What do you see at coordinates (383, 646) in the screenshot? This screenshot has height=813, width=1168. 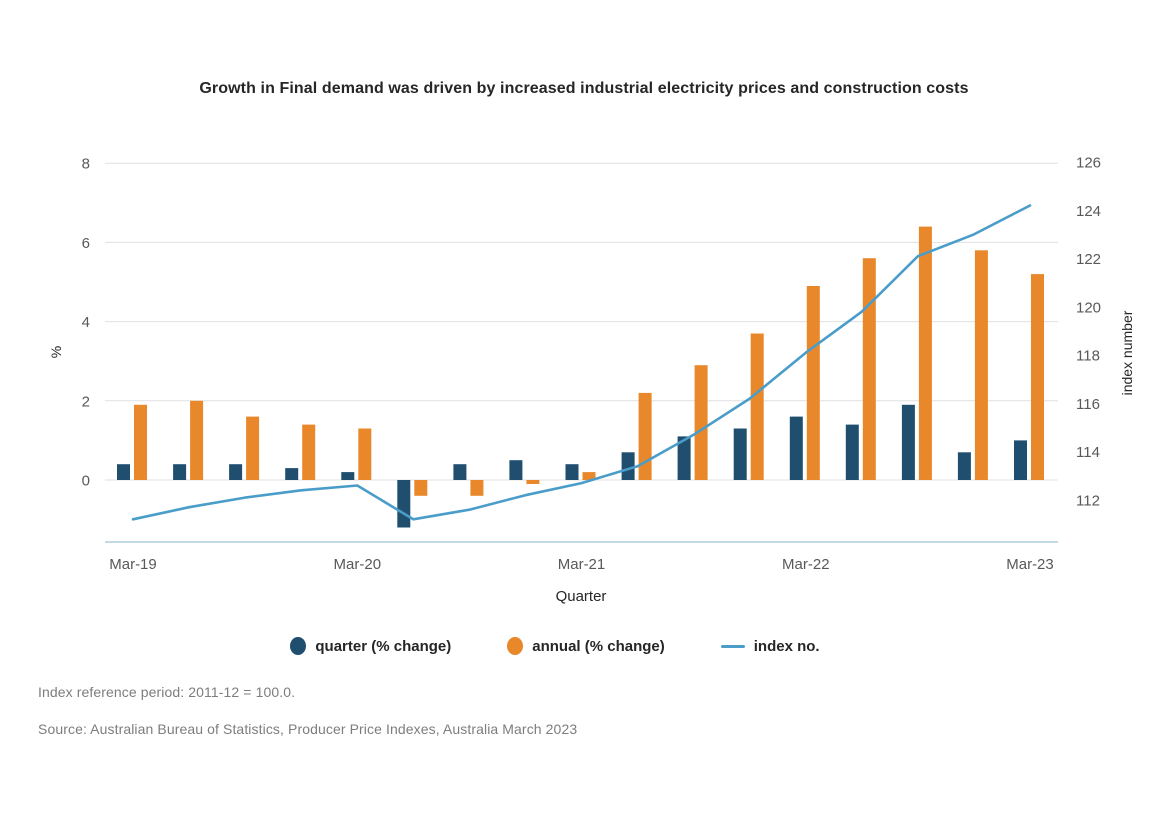 I see `legend-label-quarter: quarter (% change)` at bounding box center [383, 646].